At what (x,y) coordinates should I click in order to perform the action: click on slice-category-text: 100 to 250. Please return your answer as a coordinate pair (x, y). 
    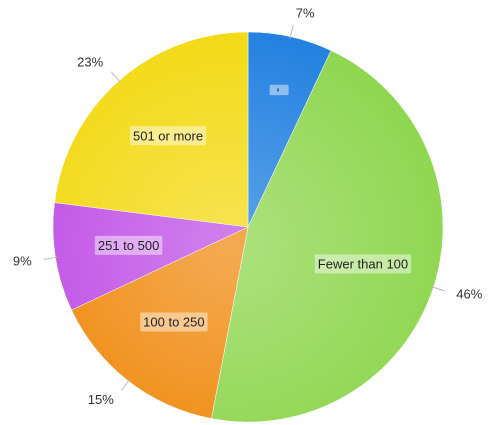
    Looking at the image, I should click on (173, 322).